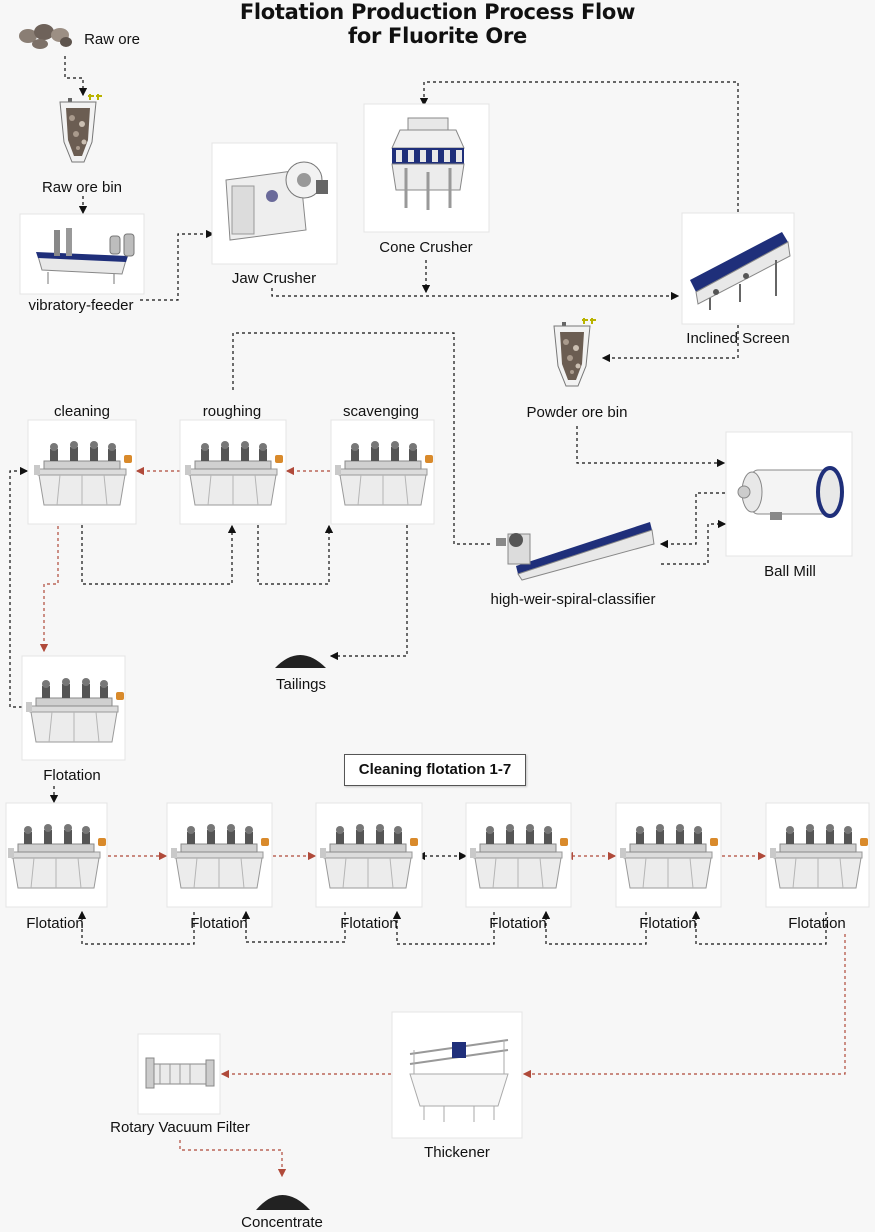 Image resolution: width=875 pixels, height=1232 pixels. I want to click on arrow-flotation-loop-back, so click(19, 587).